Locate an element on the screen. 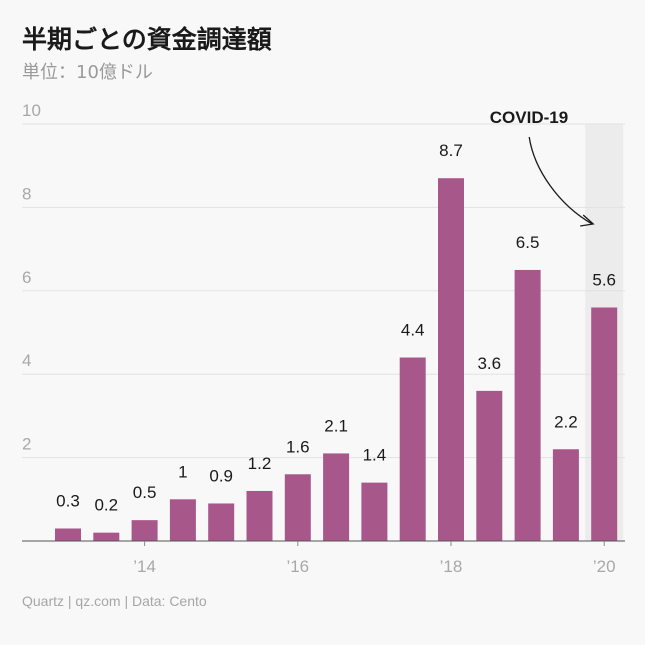 The image size is (645, 645). data-label-3: 1 is located at coordinates (182, 471).